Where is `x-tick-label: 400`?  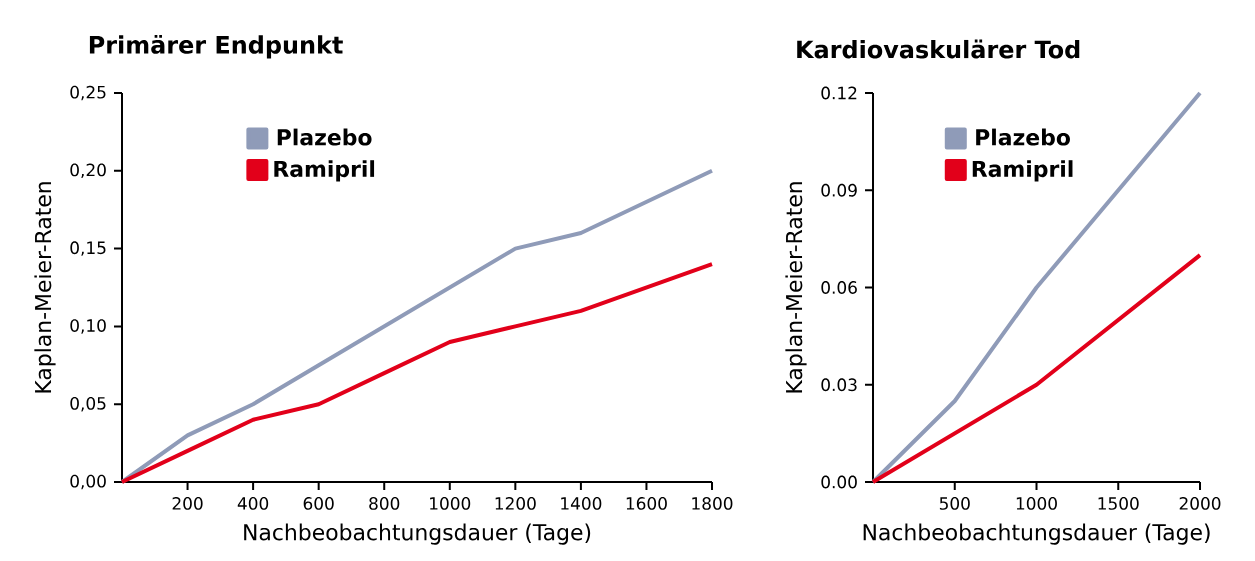 x-tick-label: 400 is located at coordinates (253, 503).